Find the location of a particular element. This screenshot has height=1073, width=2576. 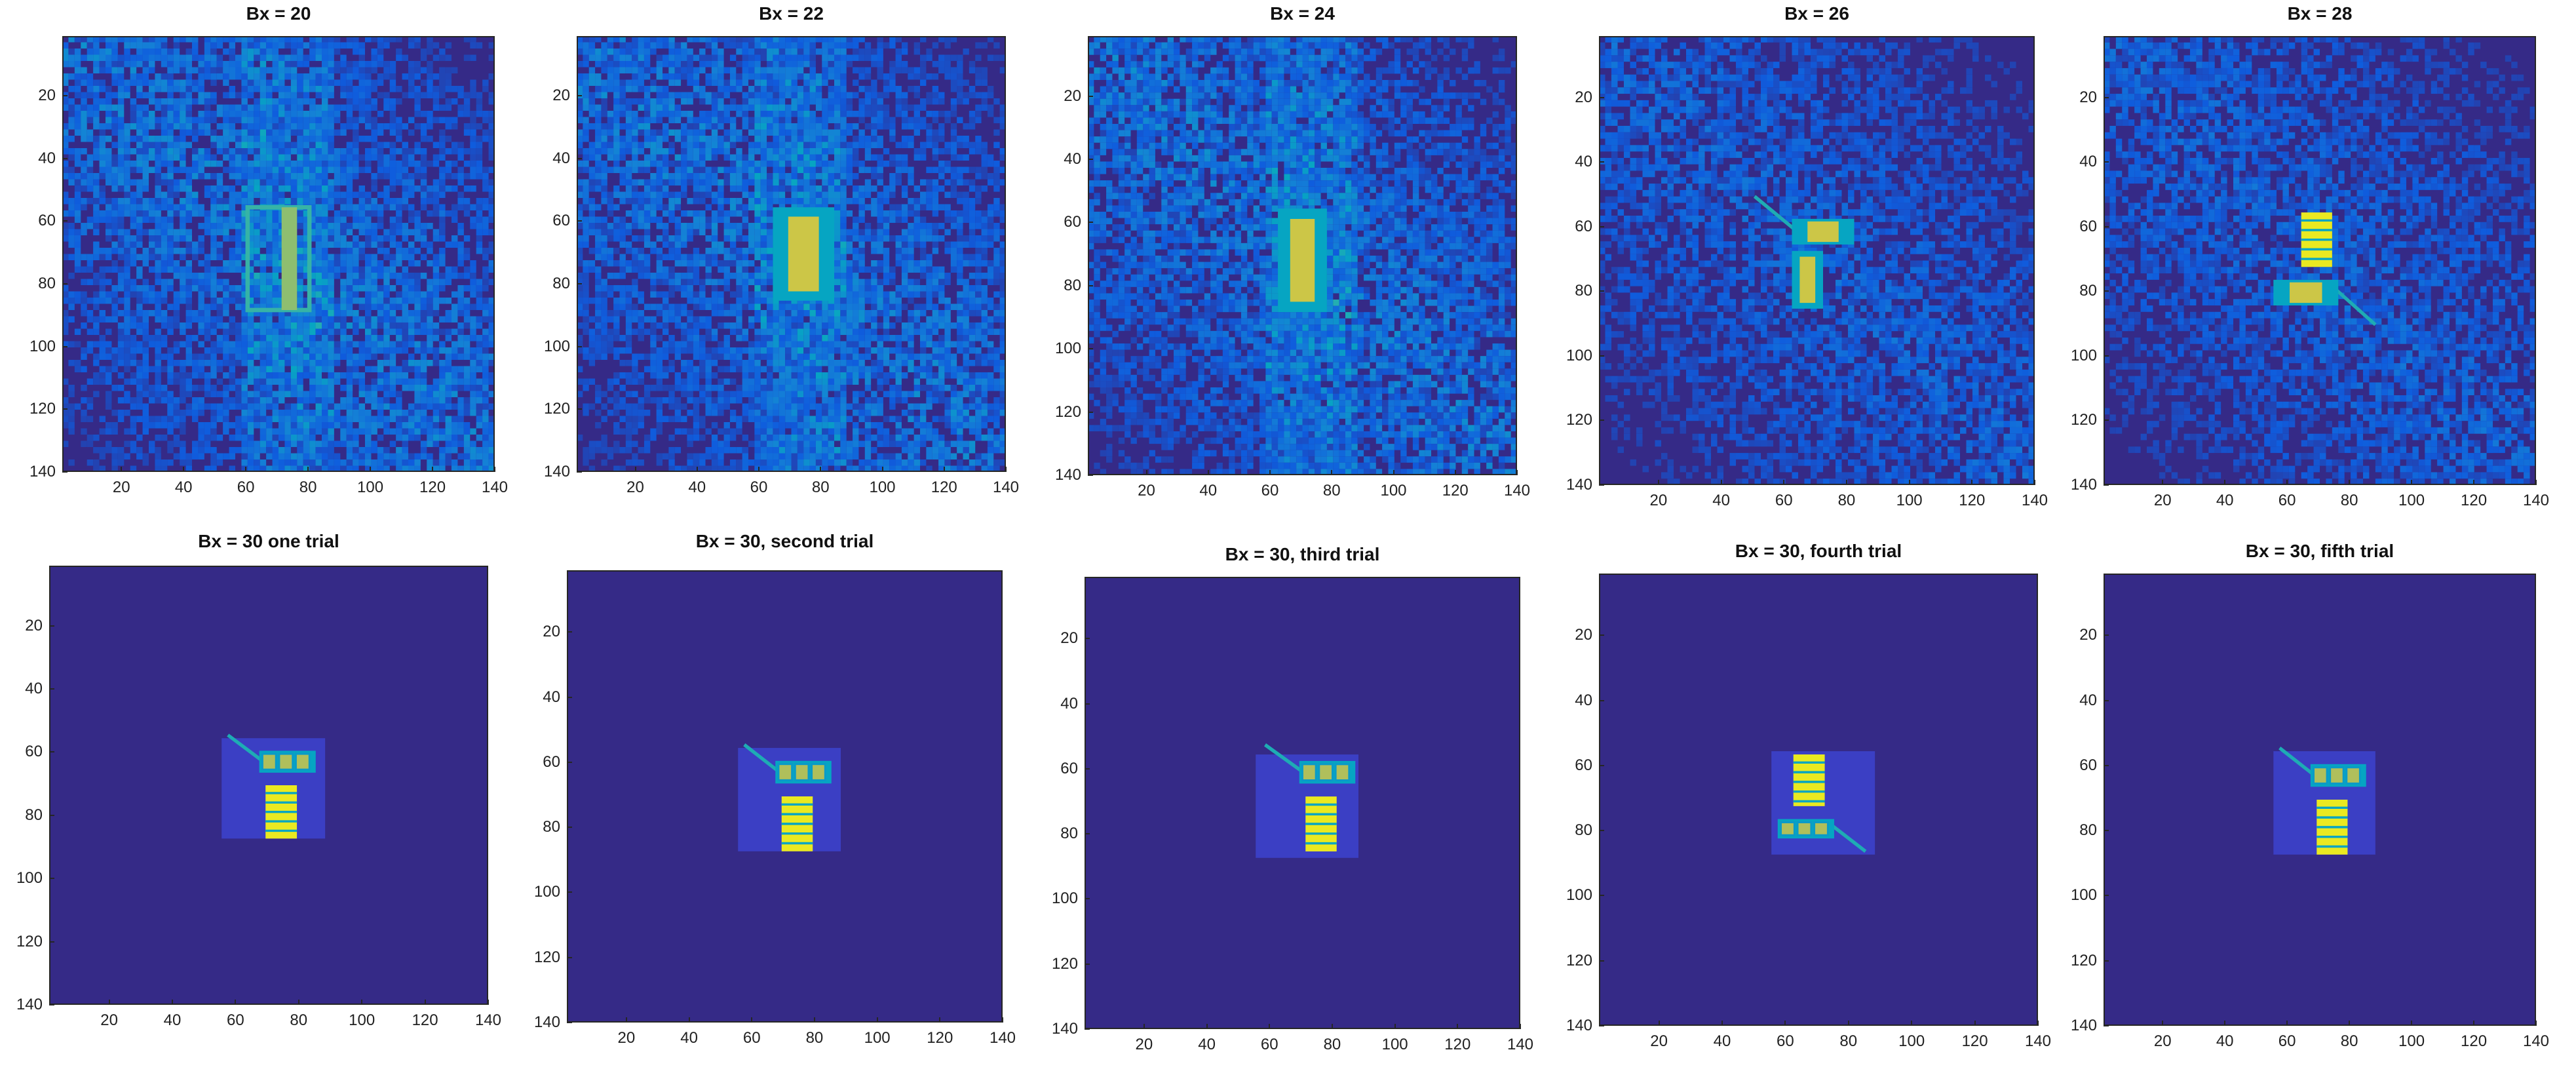

chart-title: Bx = 30, second trial is located at coordinates (784, 541).